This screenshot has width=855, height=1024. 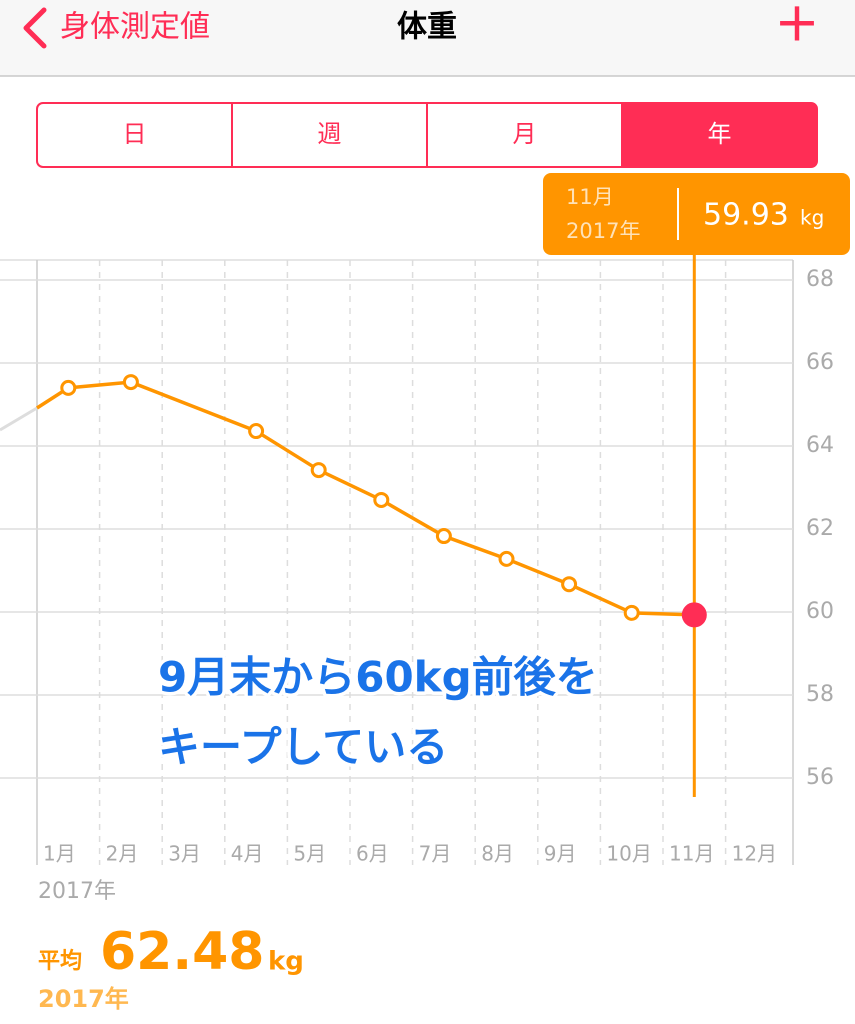 I want to click on x-tick-label: 2月, so click(x=122, y=854).